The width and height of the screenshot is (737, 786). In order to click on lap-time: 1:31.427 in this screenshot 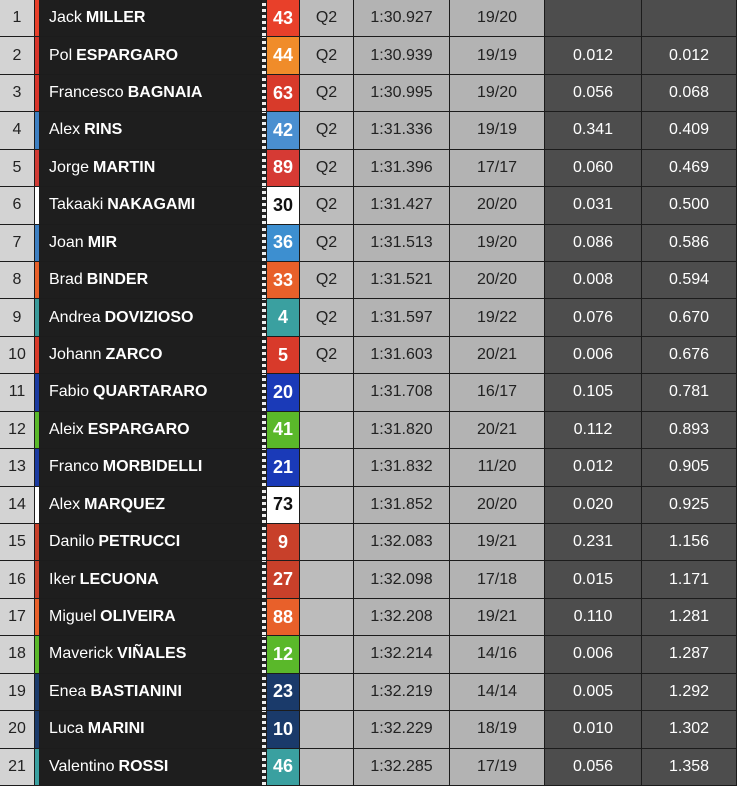, I will do `click(402, 206)`.